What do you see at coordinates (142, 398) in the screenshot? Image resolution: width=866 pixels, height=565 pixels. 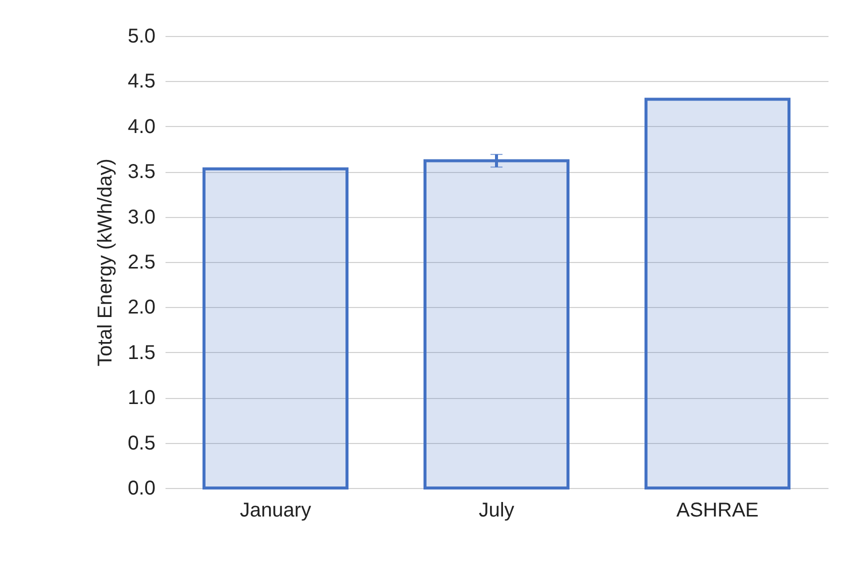 I see `y-tick-label: 1.0` at bounding box center [142, 398].